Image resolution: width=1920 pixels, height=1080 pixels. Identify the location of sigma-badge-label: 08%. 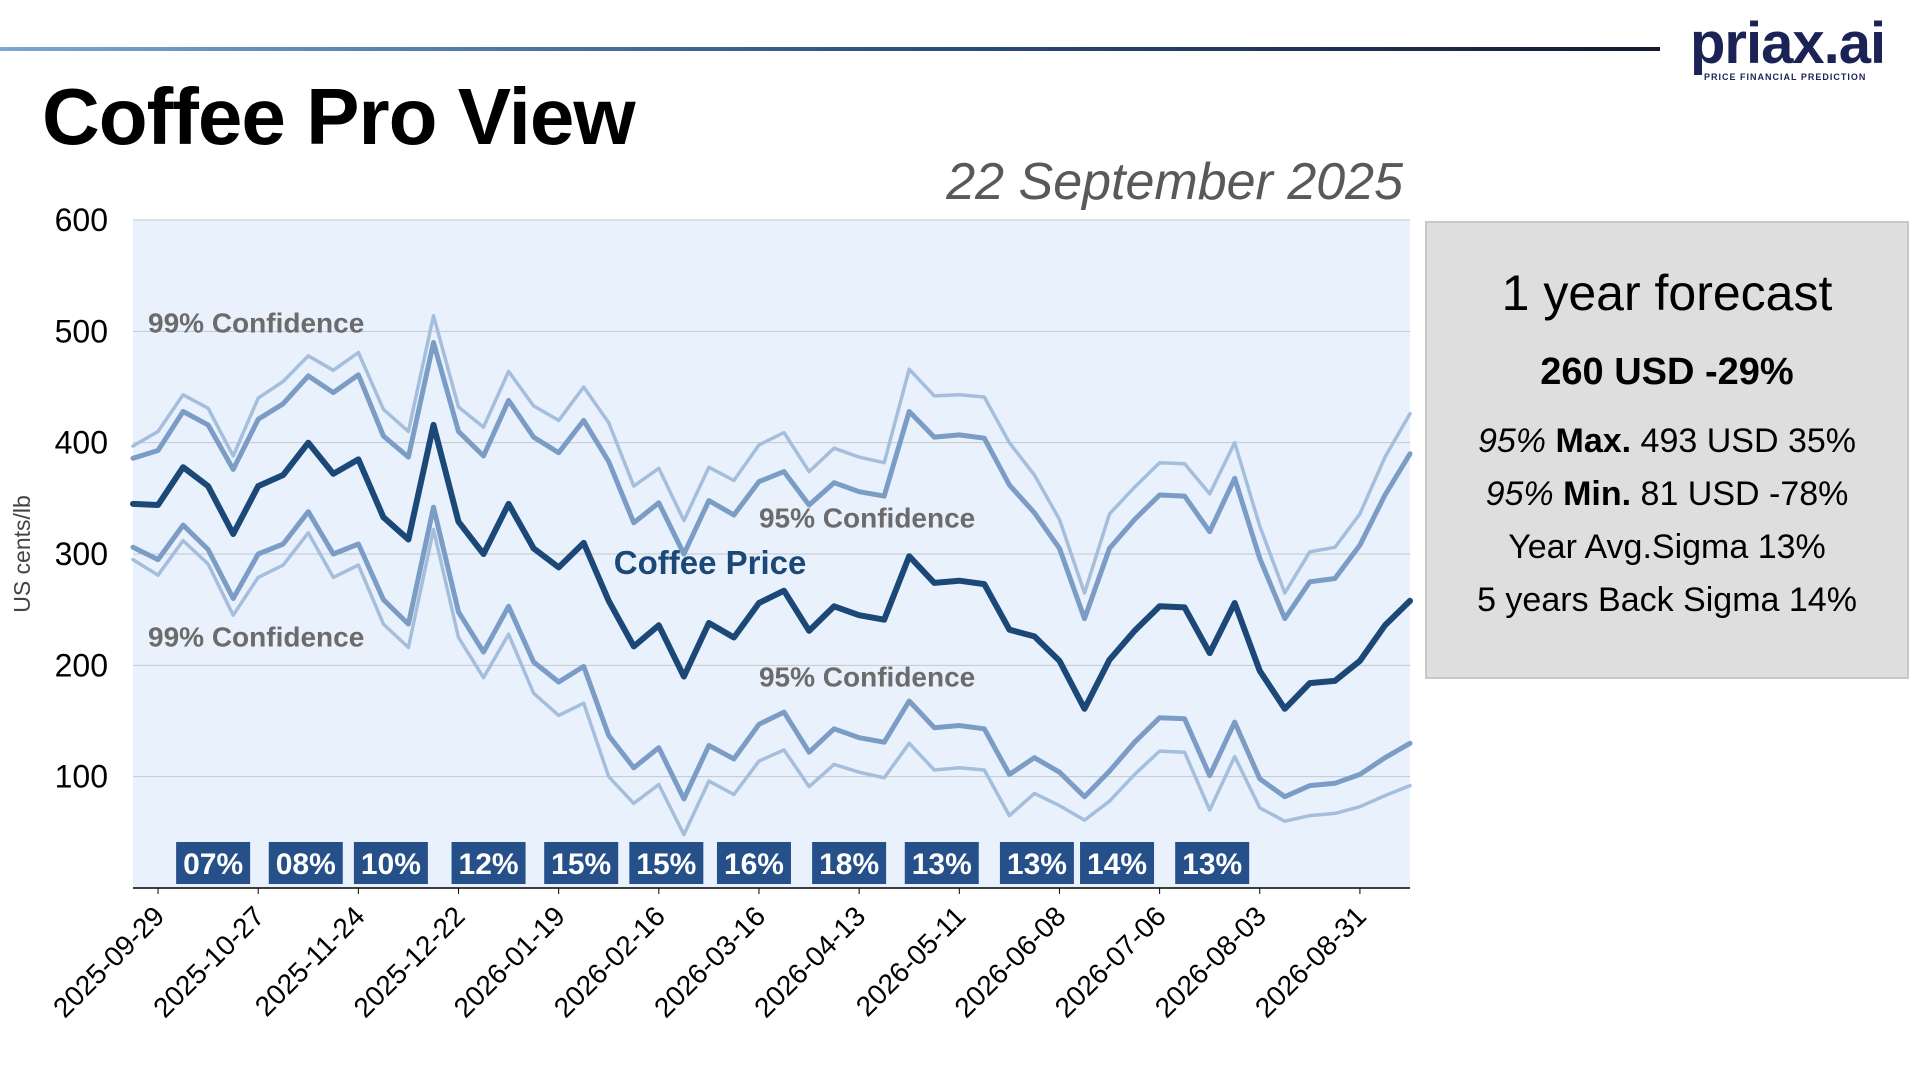
(306, 864).